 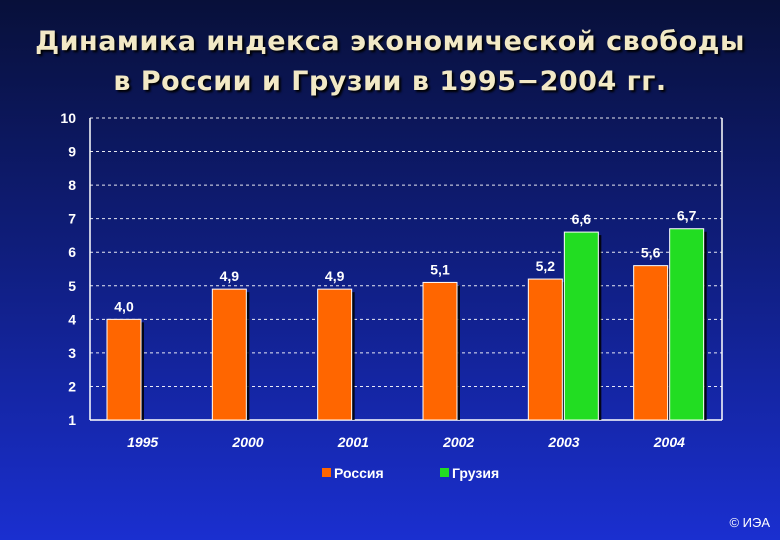 I want to click on y-tick-label-1: 1, so click(x=72, y=420).